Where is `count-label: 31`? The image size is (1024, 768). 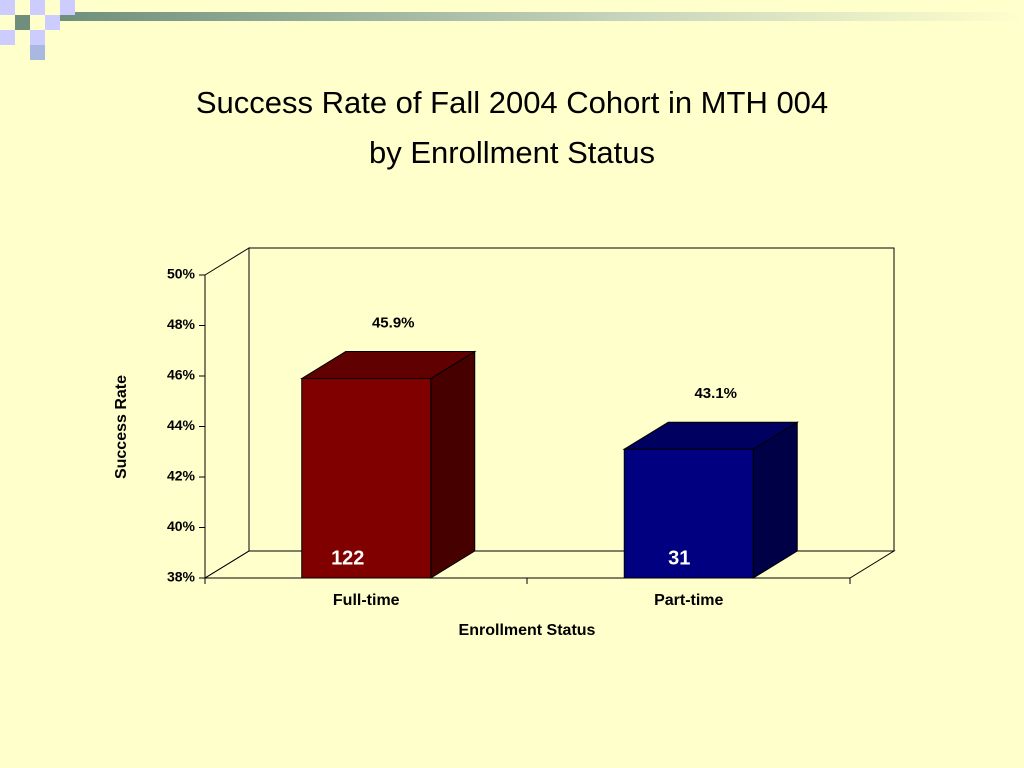 count-label: 31 is located at coordinates (679, 558).